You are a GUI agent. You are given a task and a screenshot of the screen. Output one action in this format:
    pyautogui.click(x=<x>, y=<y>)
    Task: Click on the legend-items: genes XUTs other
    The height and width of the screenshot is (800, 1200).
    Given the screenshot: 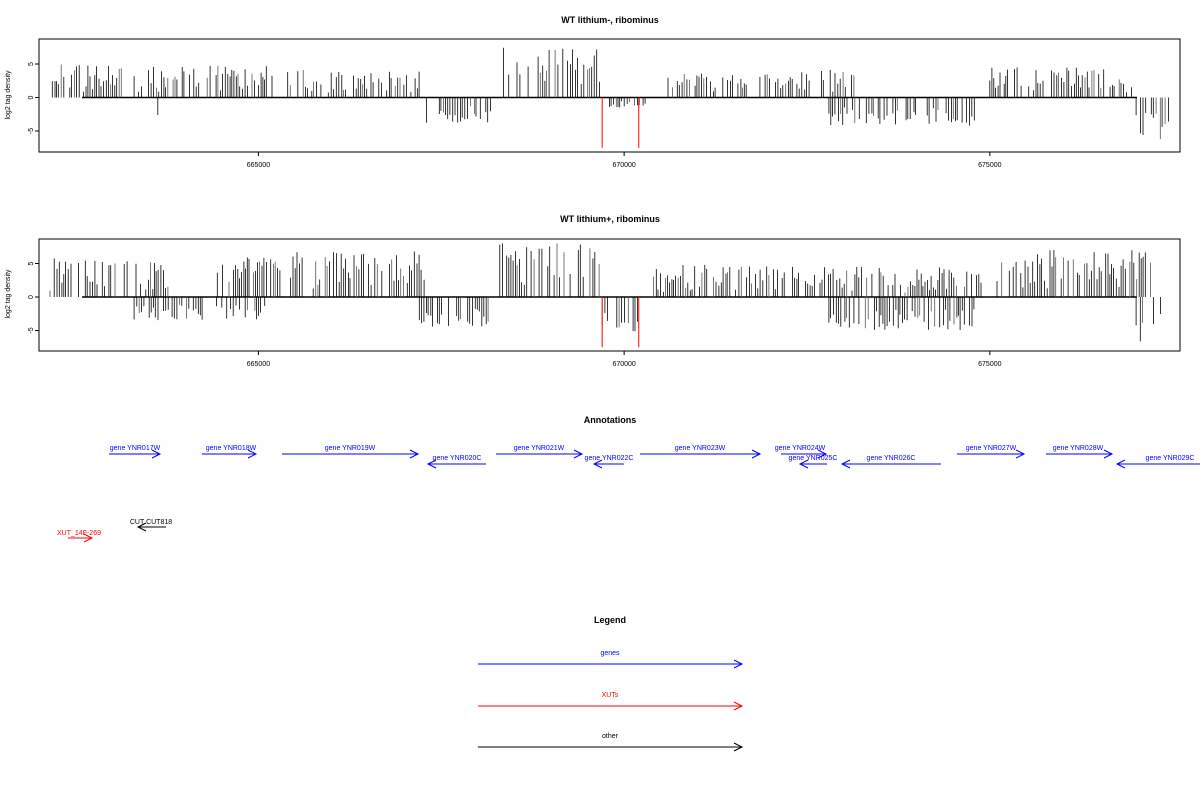 What is the action you would take?
    pyautogui.click(x=611, y=701)
    